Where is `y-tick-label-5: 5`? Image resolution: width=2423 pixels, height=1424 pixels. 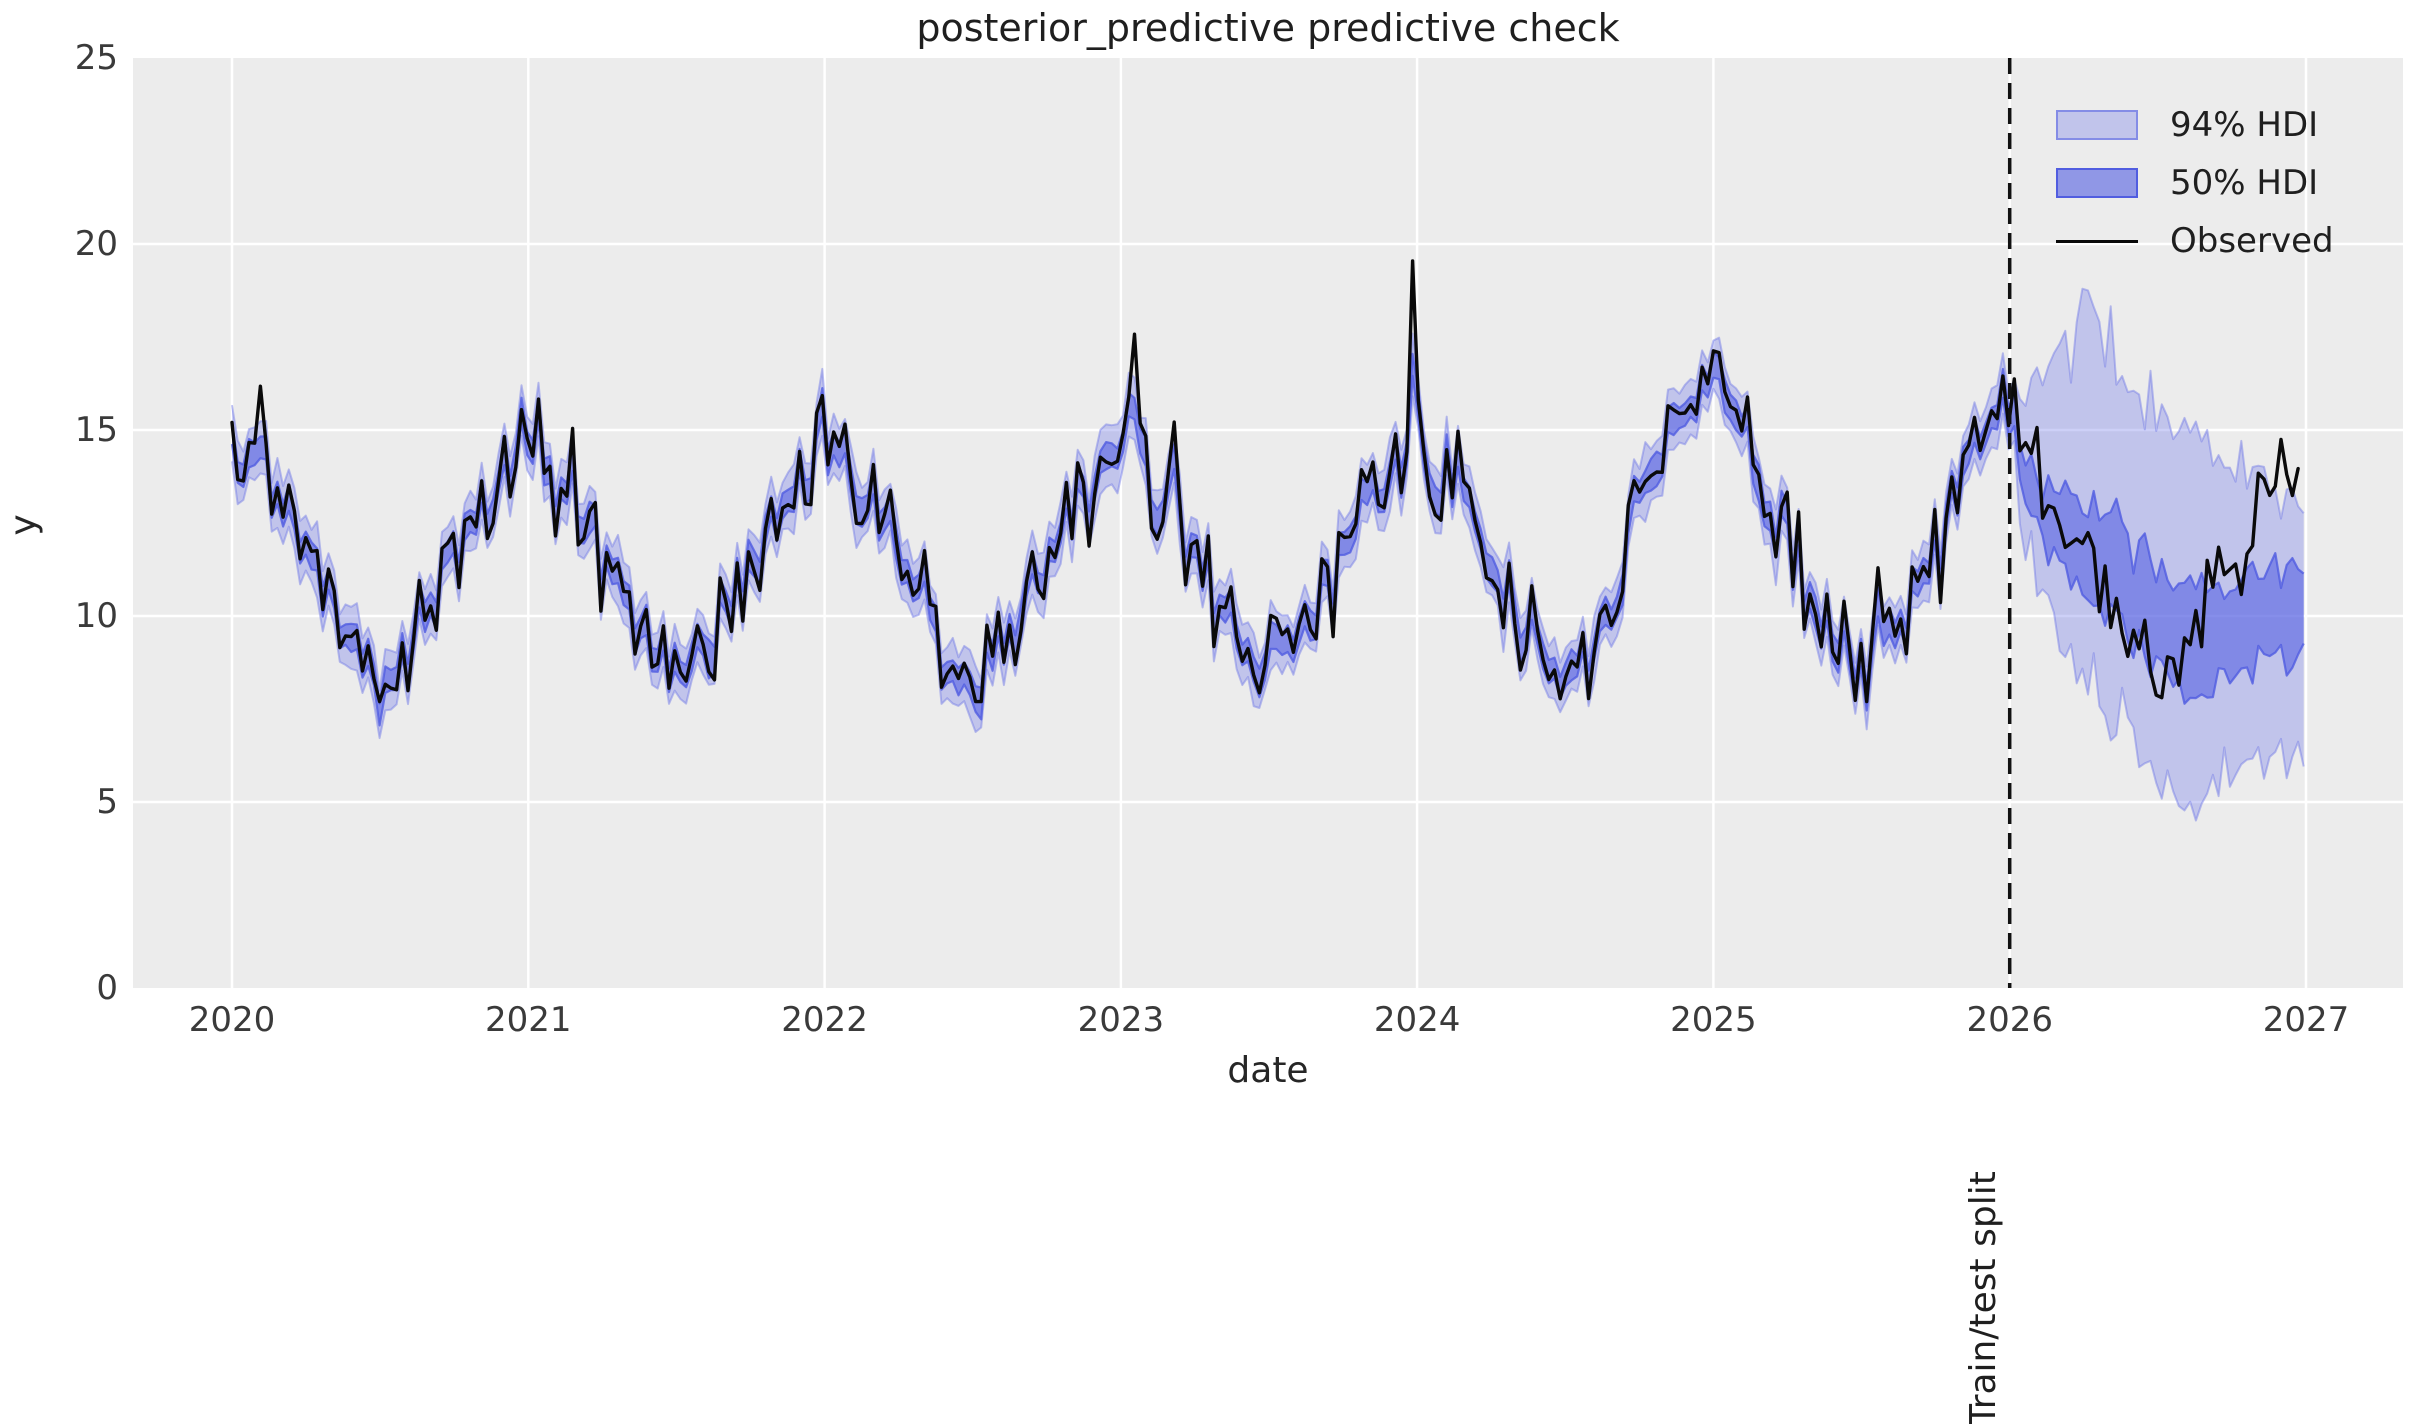 y-tick-label-5: 5 is located at coordinates (107, 802).